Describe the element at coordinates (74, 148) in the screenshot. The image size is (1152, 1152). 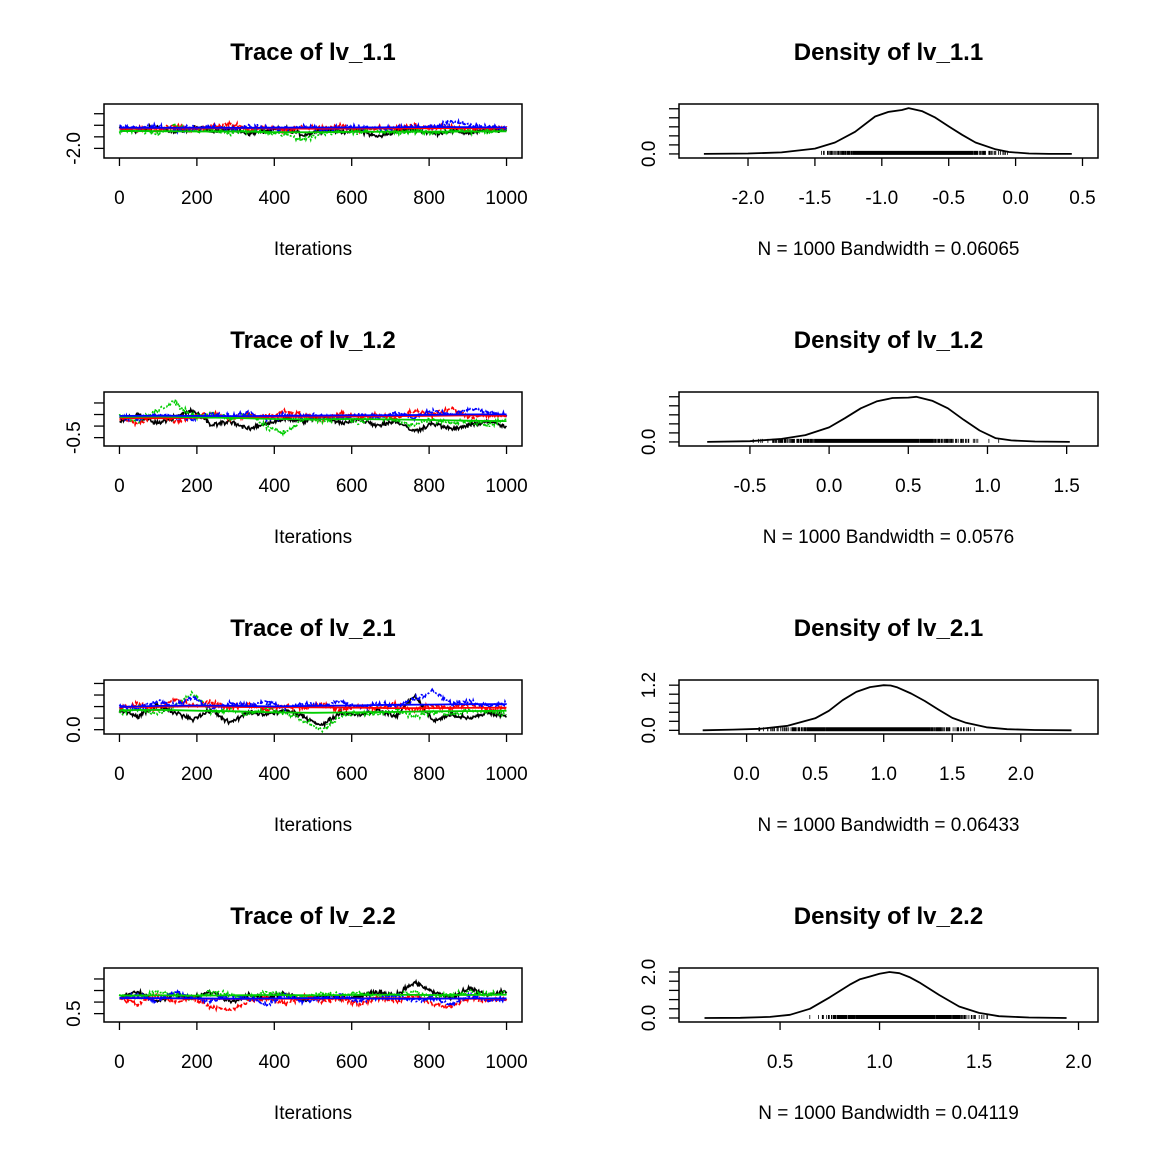
I see `y-tick-label: -2.0` at that location.